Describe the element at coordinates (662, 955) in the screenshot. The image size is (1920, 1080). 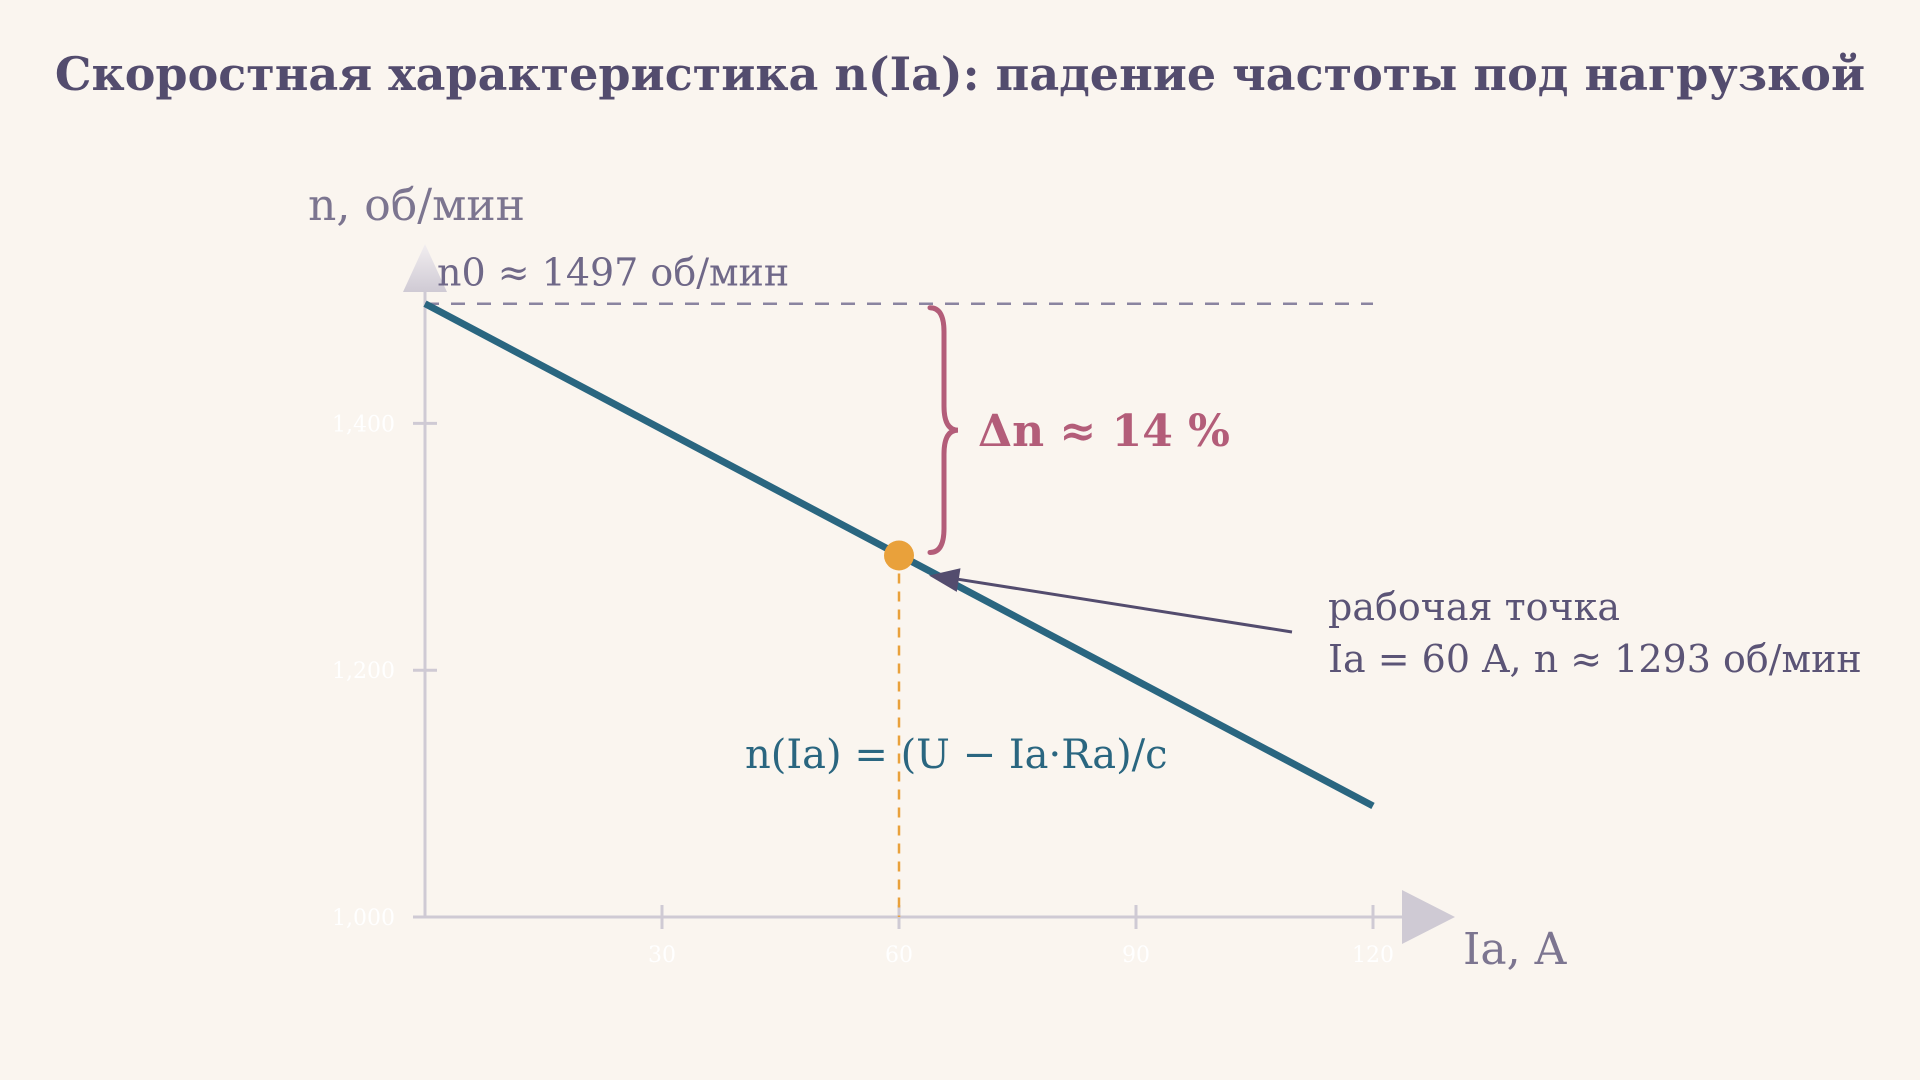
I see `x-tick-label: 30` at that location.